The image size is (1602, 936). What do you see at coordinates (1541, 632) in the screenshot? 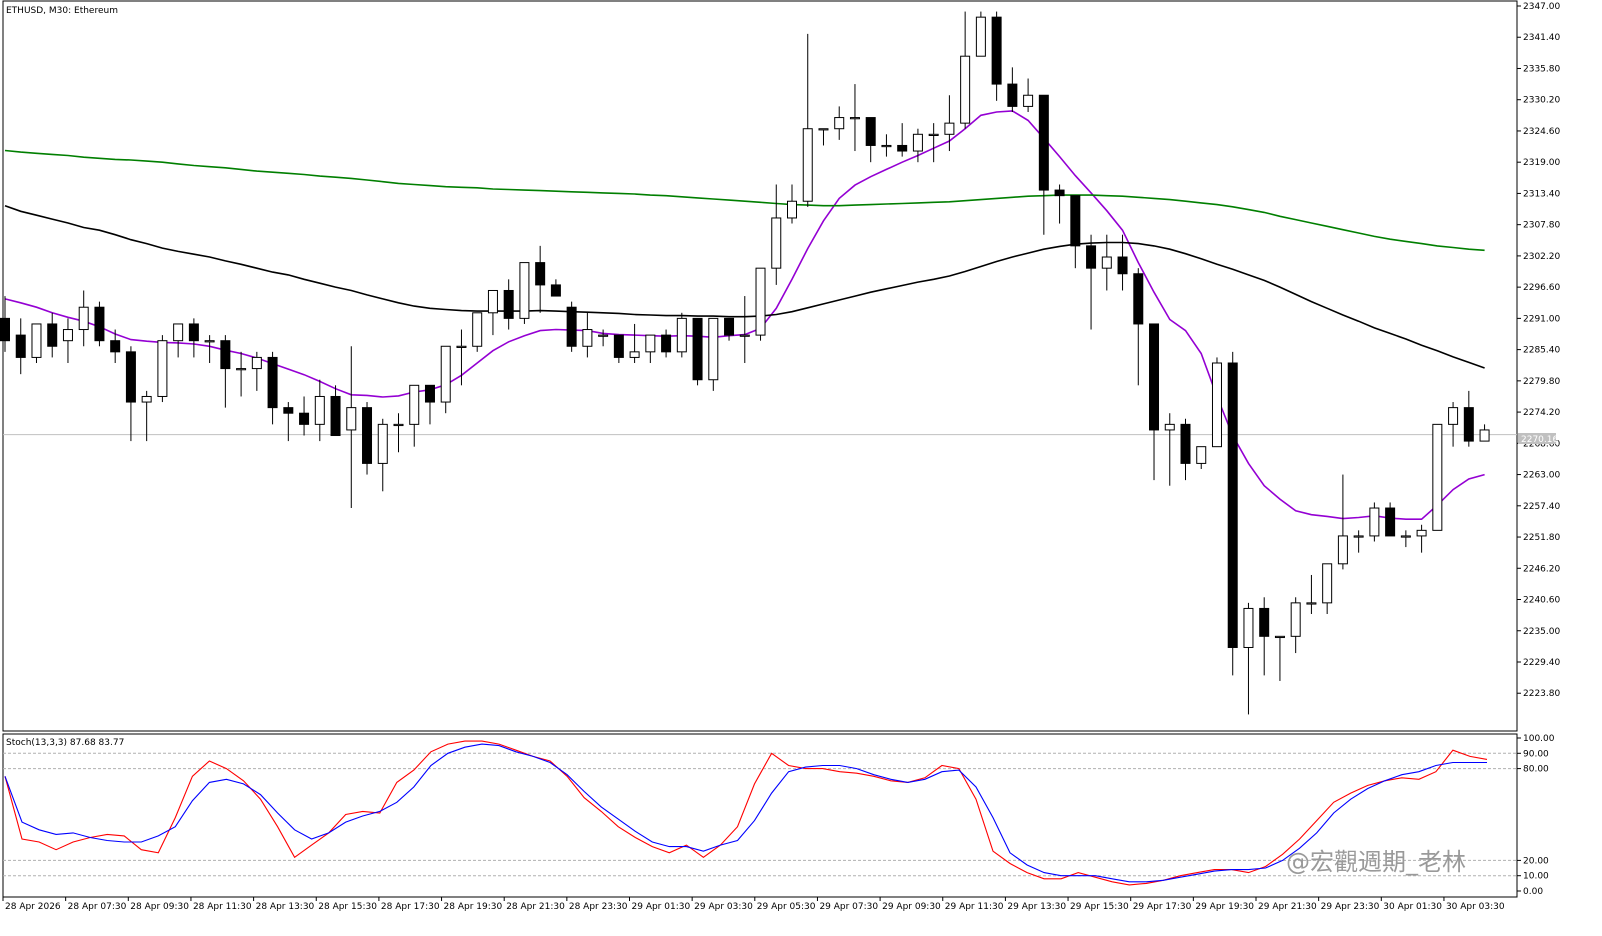
I see `price-tick-label: 2235.00` at bounding box center [1541, 632].